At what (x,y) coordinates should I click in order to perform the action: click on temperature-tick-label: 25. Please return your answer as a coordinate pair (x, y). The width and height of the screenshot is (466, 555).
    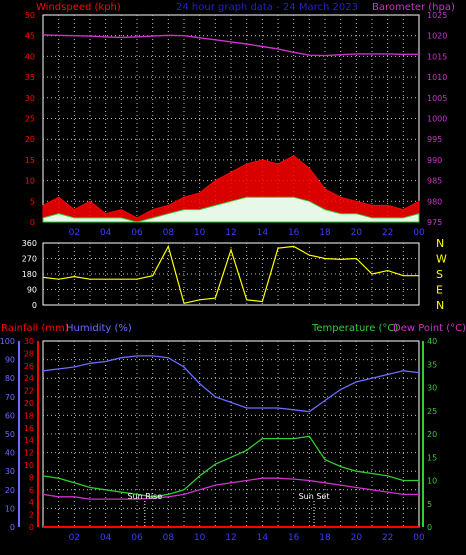
    Looking at the image, I should click on (432, 411).